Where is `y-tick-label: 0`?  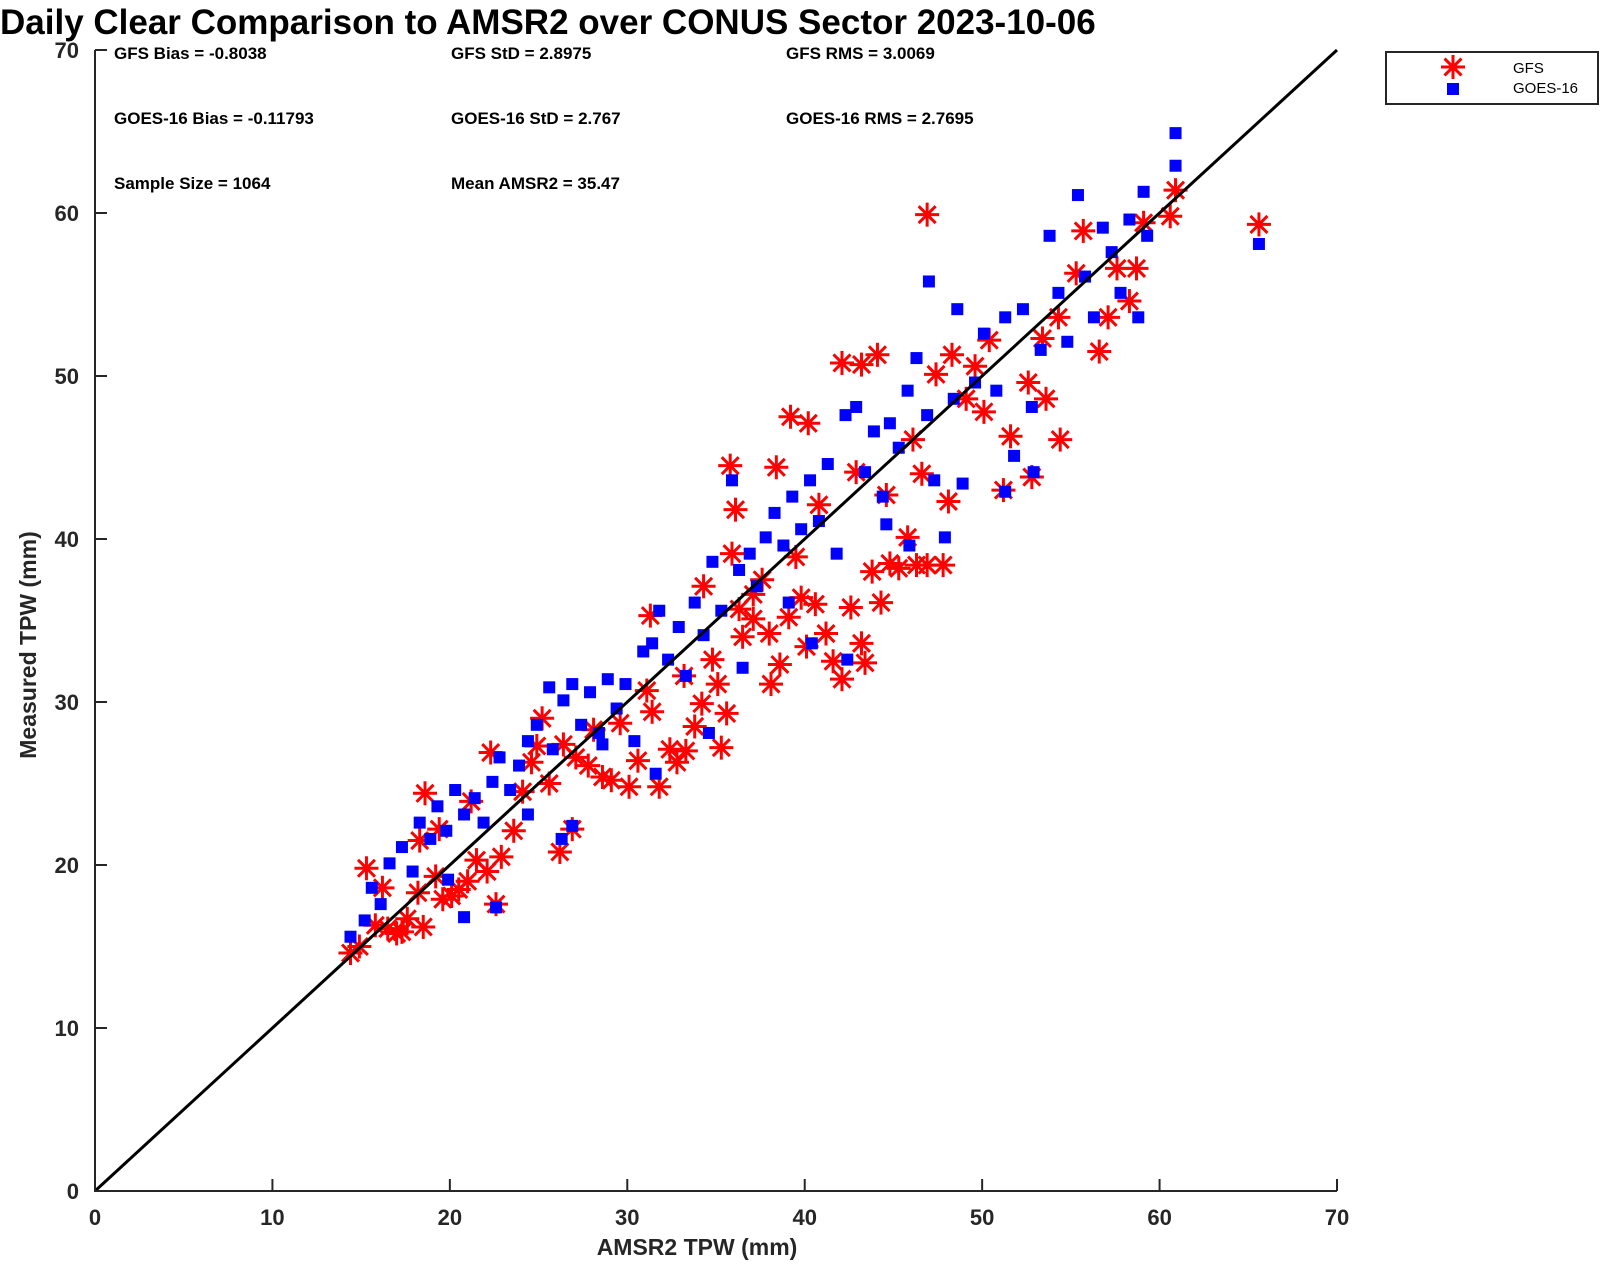
y-tick-label: 0 is located at coordinates (73, 1191).